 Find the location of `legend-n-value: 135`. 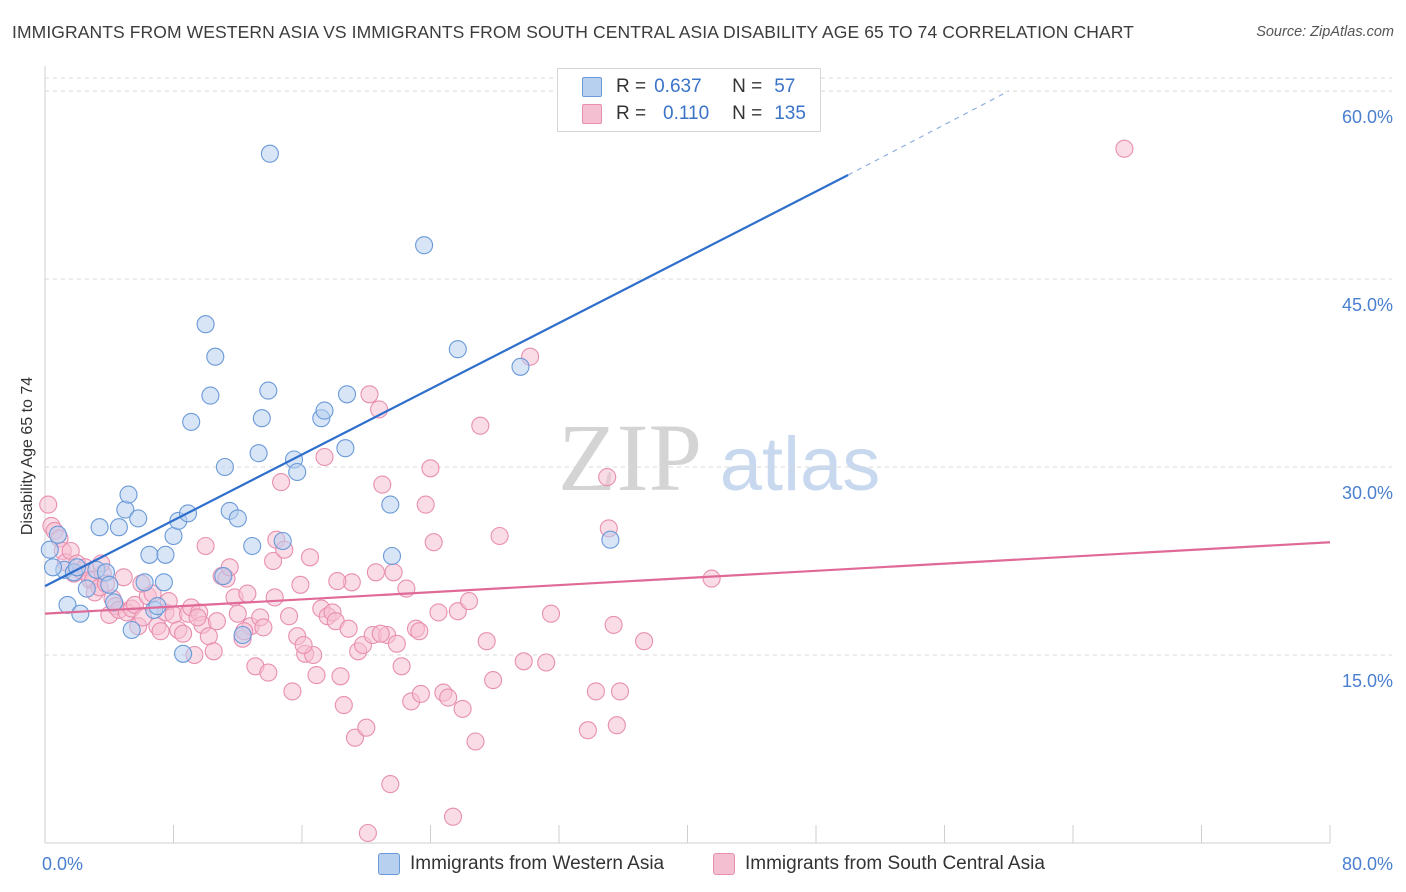

legend-n-value: 135 is located at coordinates (790, 113).